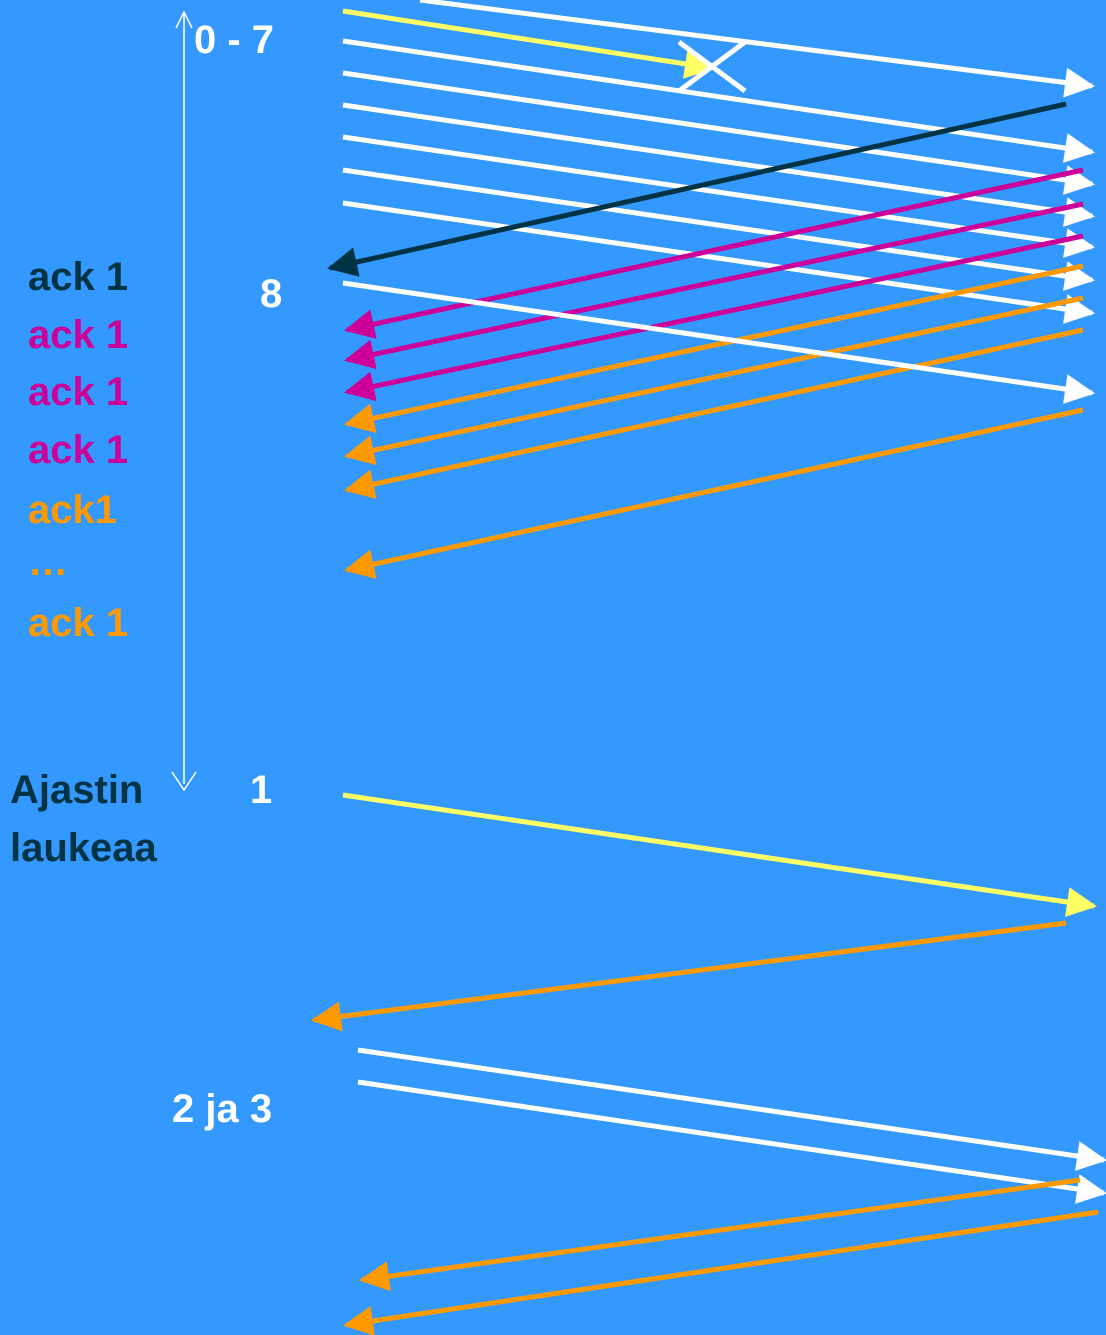  What do you see at coordinates (72, 510) in the screenshot?
I see `ack-label-later: ack1` at bounding box center [72, 510].